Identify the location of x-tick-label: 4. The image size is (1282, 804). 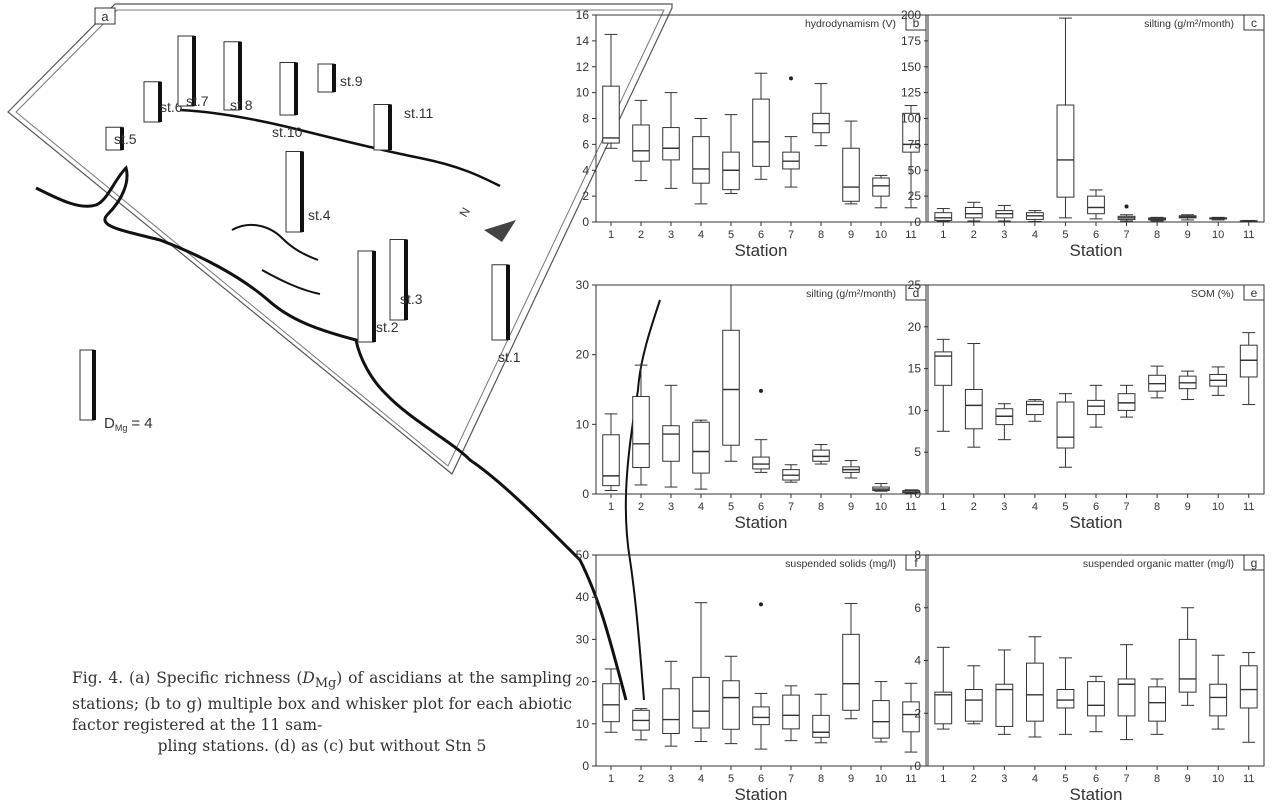
(1035, 235).